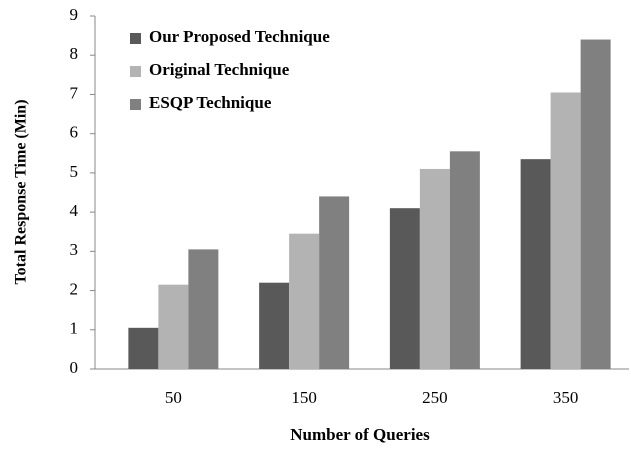 The width and height of the screenshot is (631, 450). Describe the element at coordinates (219, 69) in the screenshot. I see `legend-label: Original Technique` at that location.